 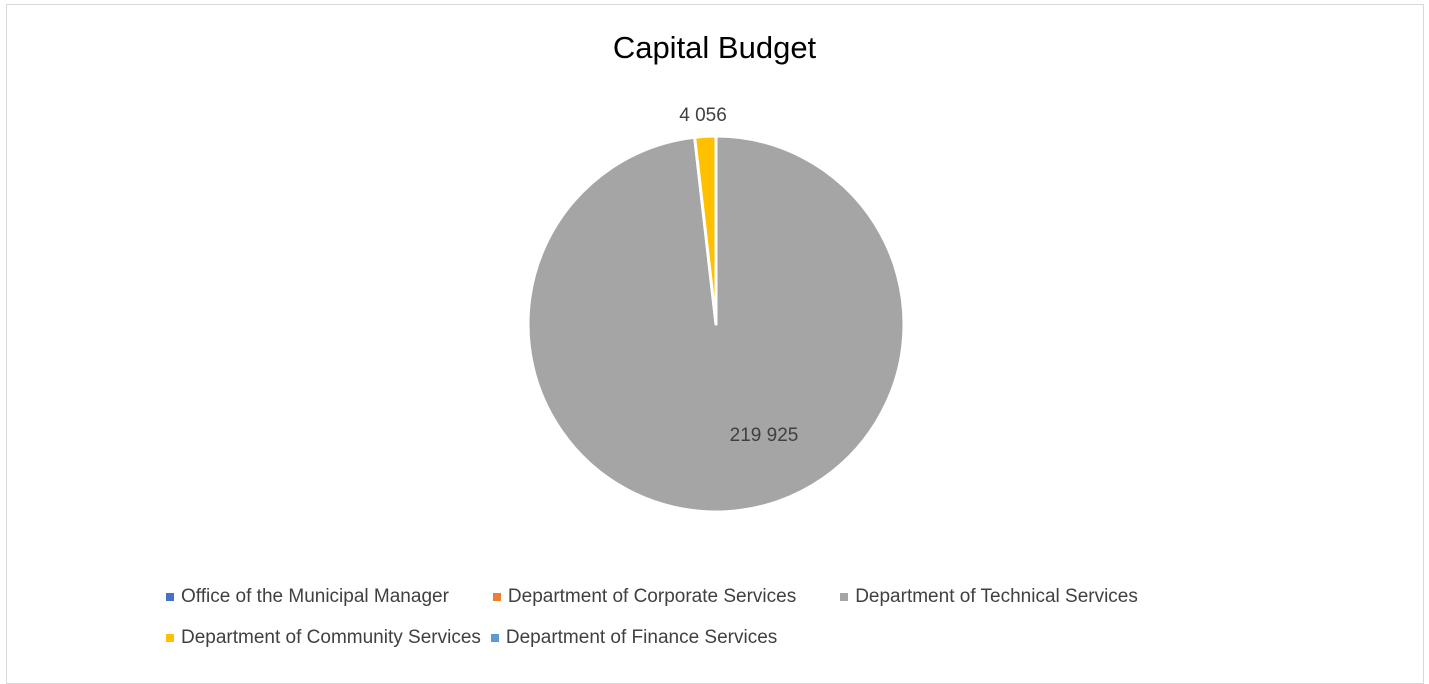 I want to click on data-label-community-services: 4 056, so click(x=703, y=115).